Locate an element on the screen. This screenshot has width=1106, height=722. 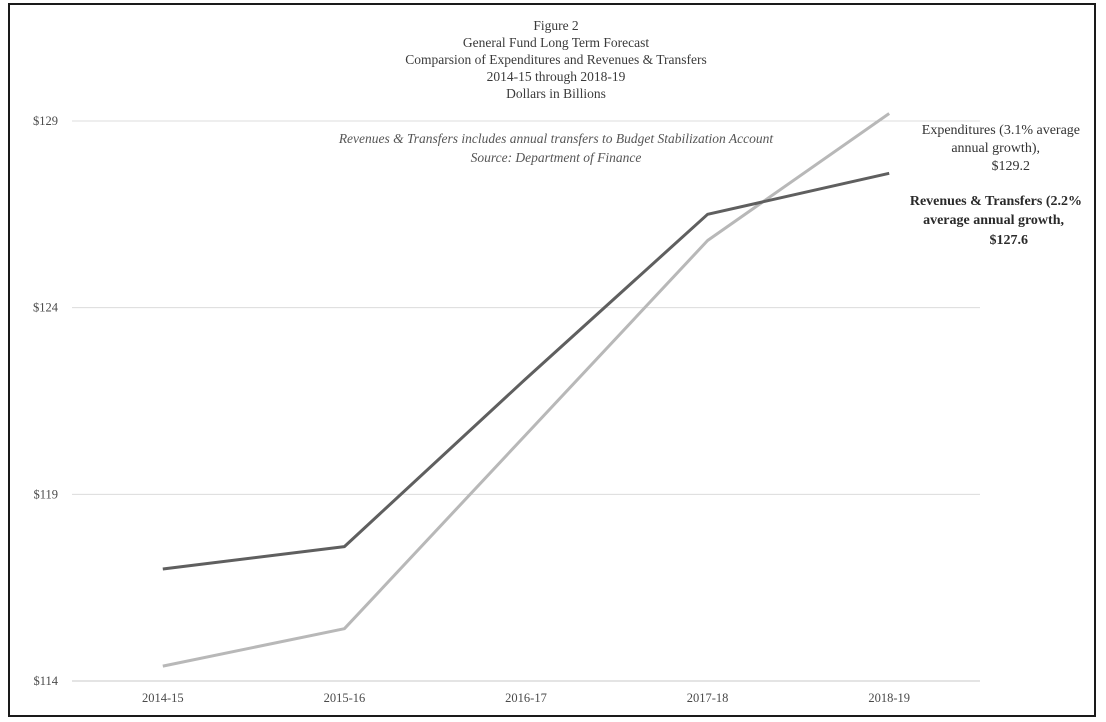
y-tick-label: $124 is located at coordinates (46, 308).